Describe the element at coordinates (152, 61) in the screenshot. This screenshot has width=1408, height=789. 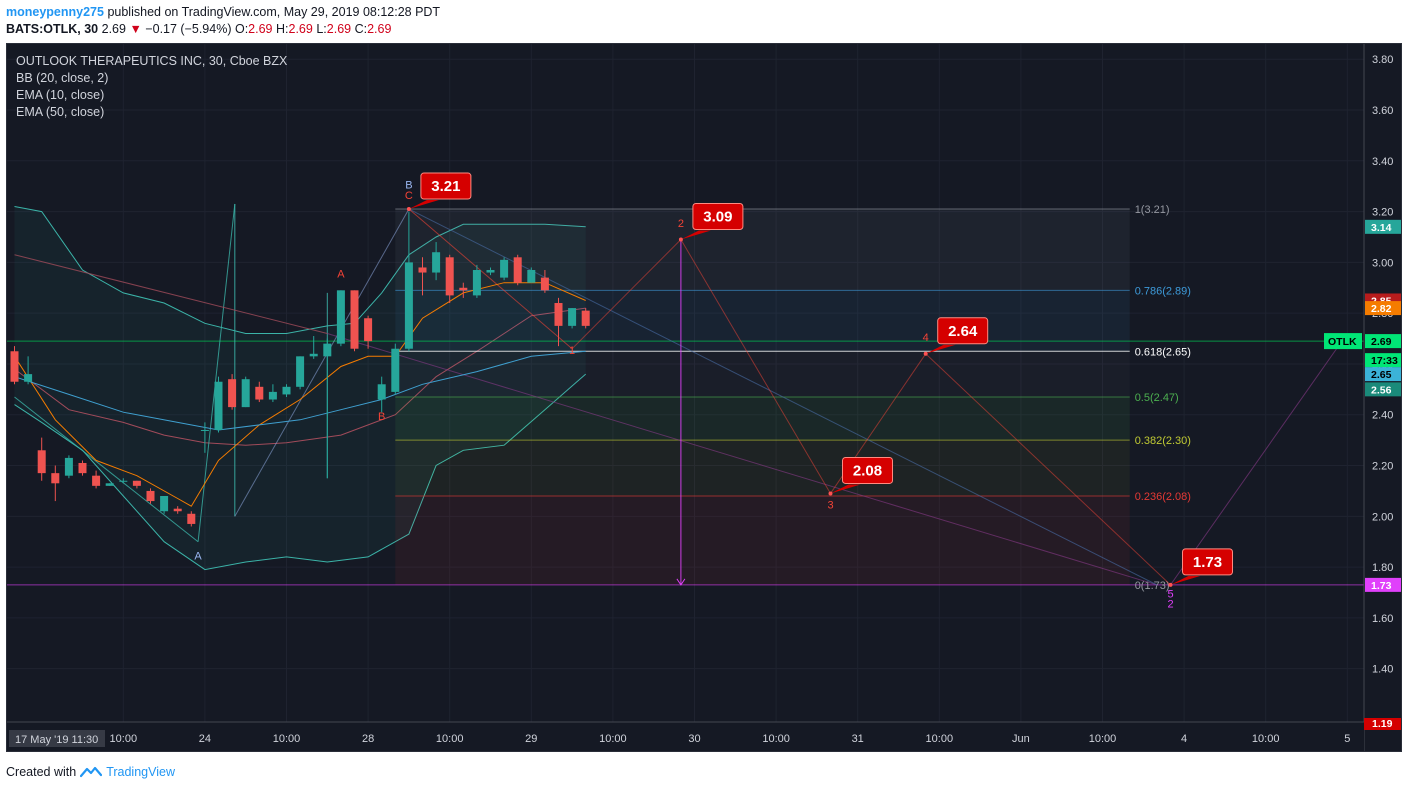
I see `legend-symbol: OUTLOOK THERAPEUTICS INC, 30, Cboe BZX` at that location.